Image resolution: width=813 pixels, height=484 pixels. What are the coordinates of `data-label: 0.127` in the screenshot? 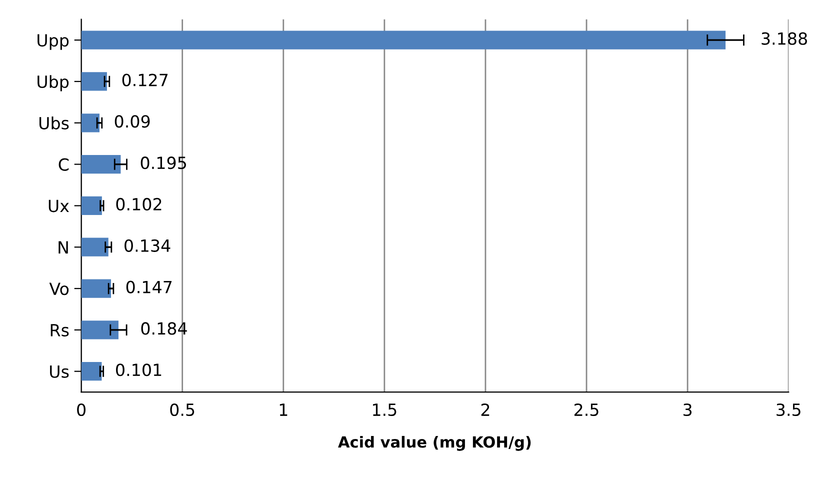 It's located at (145, 80).